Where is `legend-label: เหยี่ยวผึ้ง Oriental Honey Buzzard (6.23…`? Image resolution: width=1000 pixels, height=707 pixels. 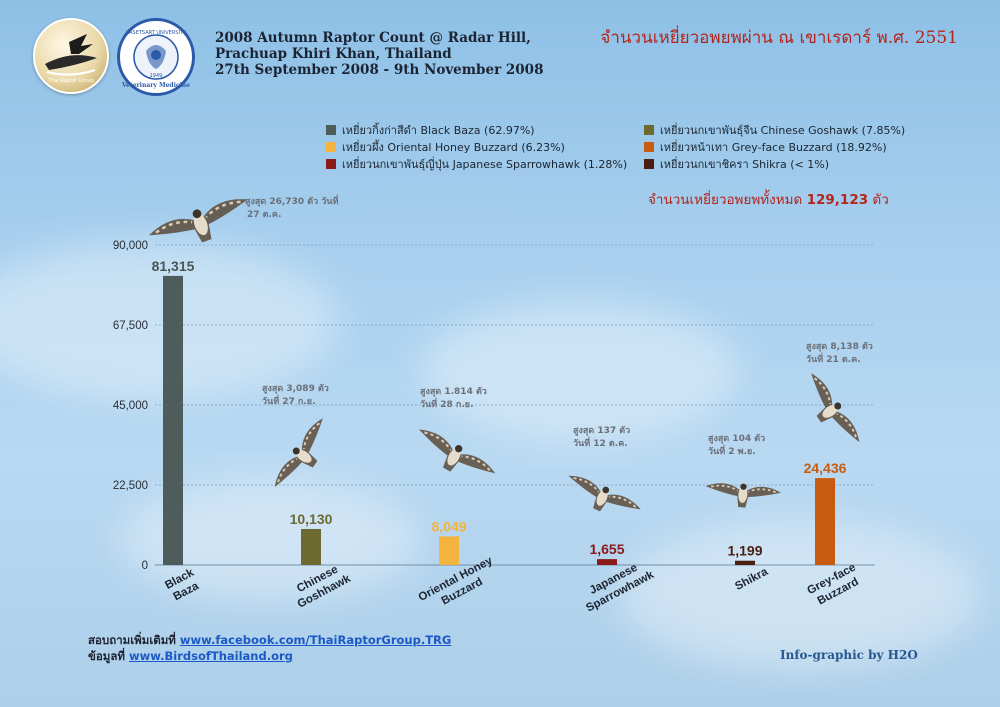 legend-label: เหยี่ยวผึ้ง Oriental Honey Buzzard (6.23… is located at coordinates (453, 147).